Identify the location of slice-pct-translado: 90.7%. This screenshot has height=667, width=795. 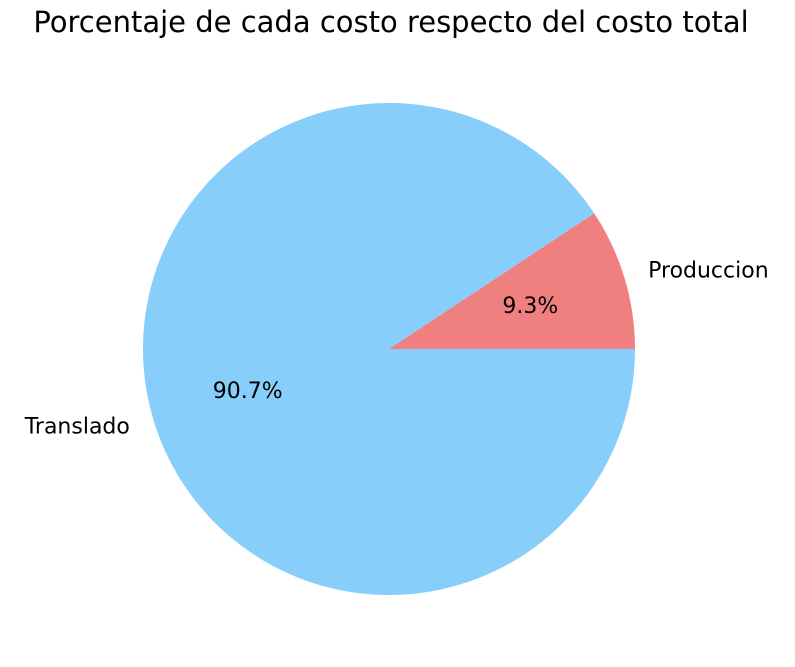
(248, 391).